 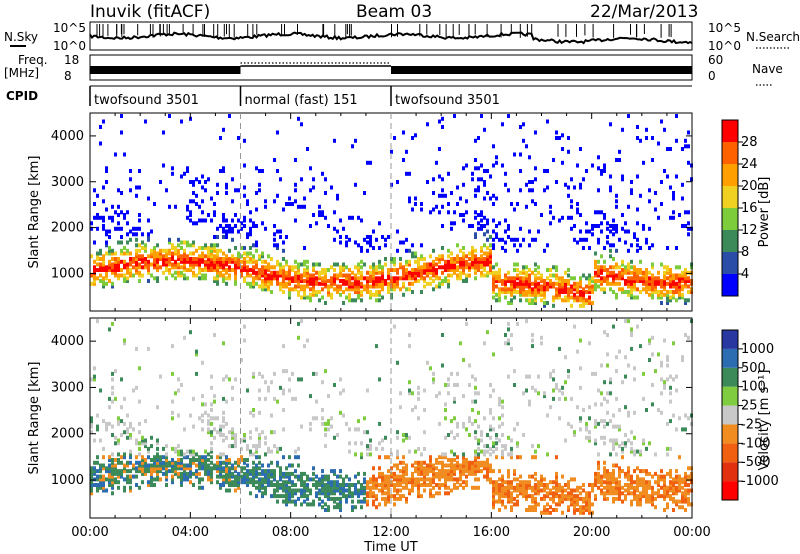 What do you see at coordinates (146, 100) in the screenshot?
I see `cpid-segment-label: twofsound 3501` at bounding box center [146, 100].